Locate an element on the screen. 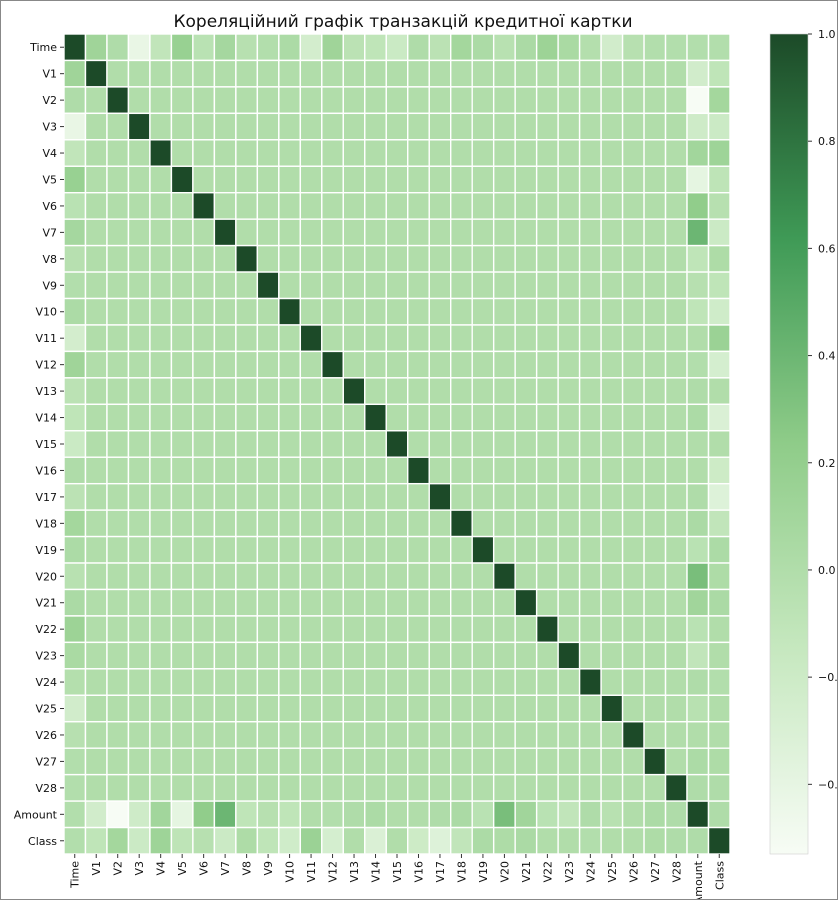 Image resolution: width=838 pixels, height=904 pixels. heatmap-cell-v19-v9 is located at coordinates (268, 549).